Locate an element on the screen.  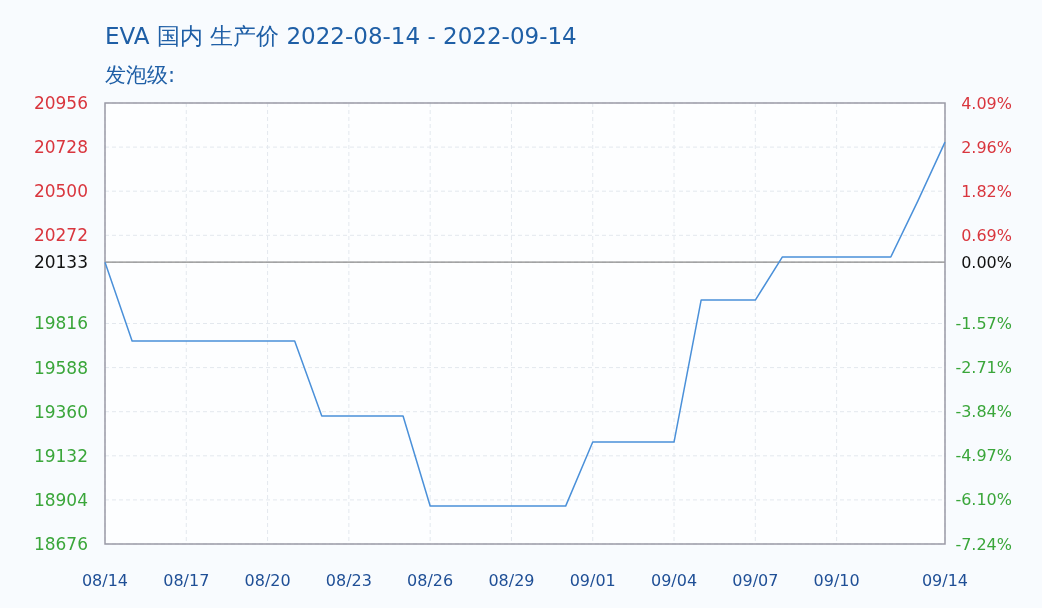
x-tick-label: 08/17 is located at coordinates (186, 580).